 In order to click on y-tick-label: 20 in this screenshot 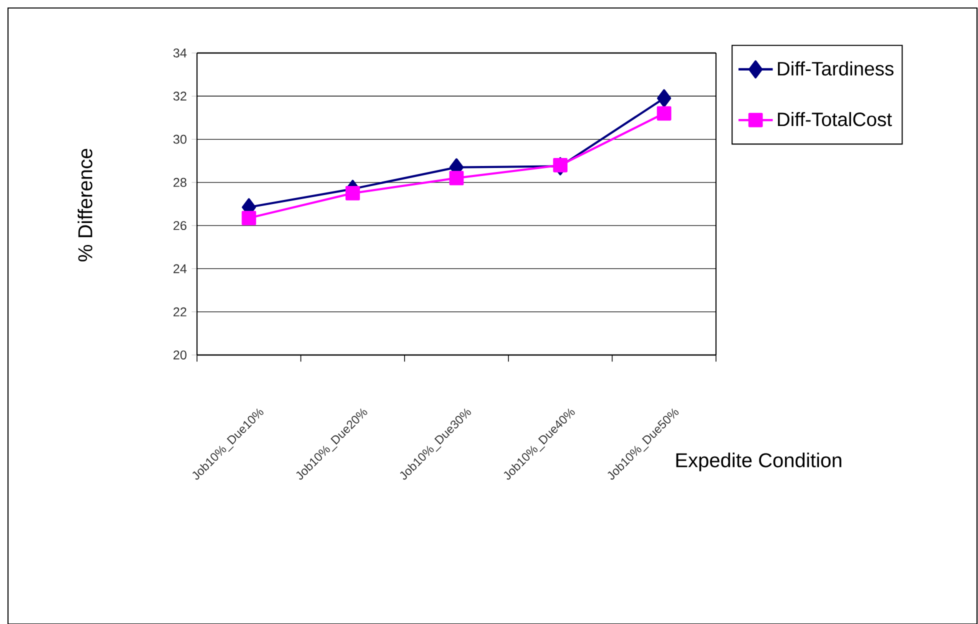, I will do `click(180, 355)`.